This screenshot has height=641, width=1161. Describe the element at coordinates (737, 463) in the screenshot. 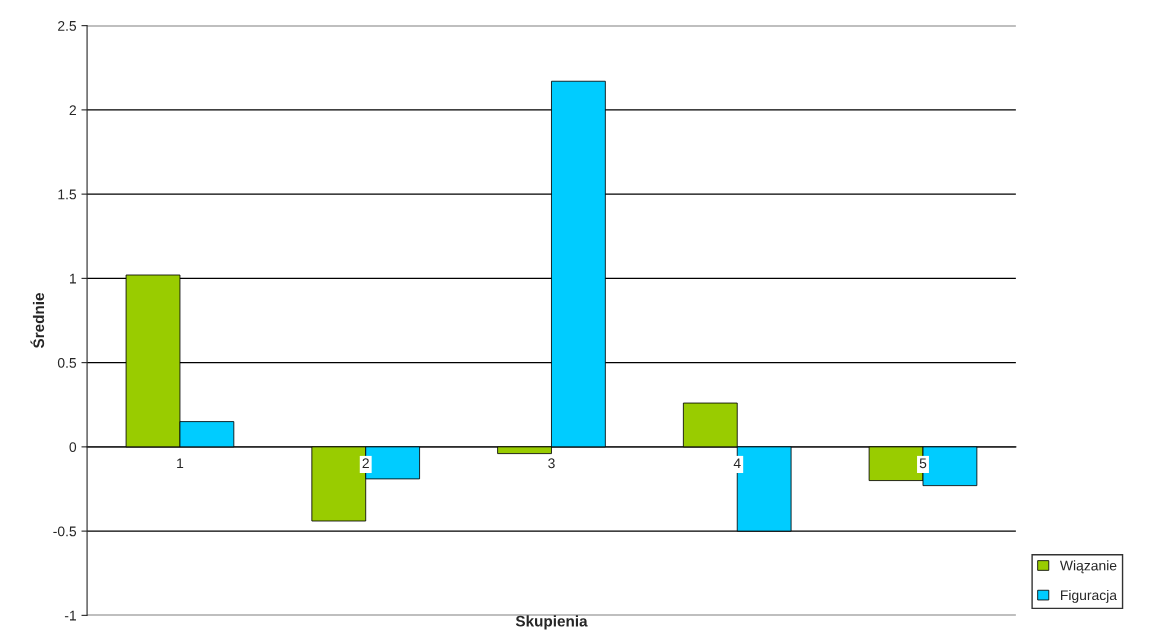

I see `x-tick-label: 4` at that location.